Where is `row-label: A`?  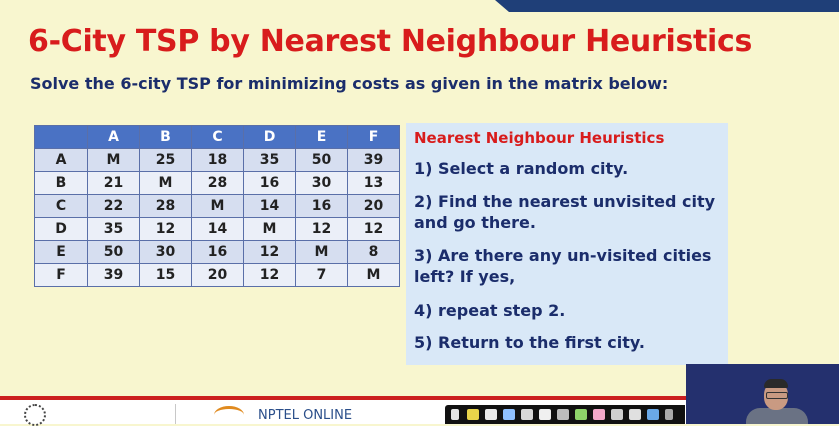 row-label: A is located at coordinates (61, 160).